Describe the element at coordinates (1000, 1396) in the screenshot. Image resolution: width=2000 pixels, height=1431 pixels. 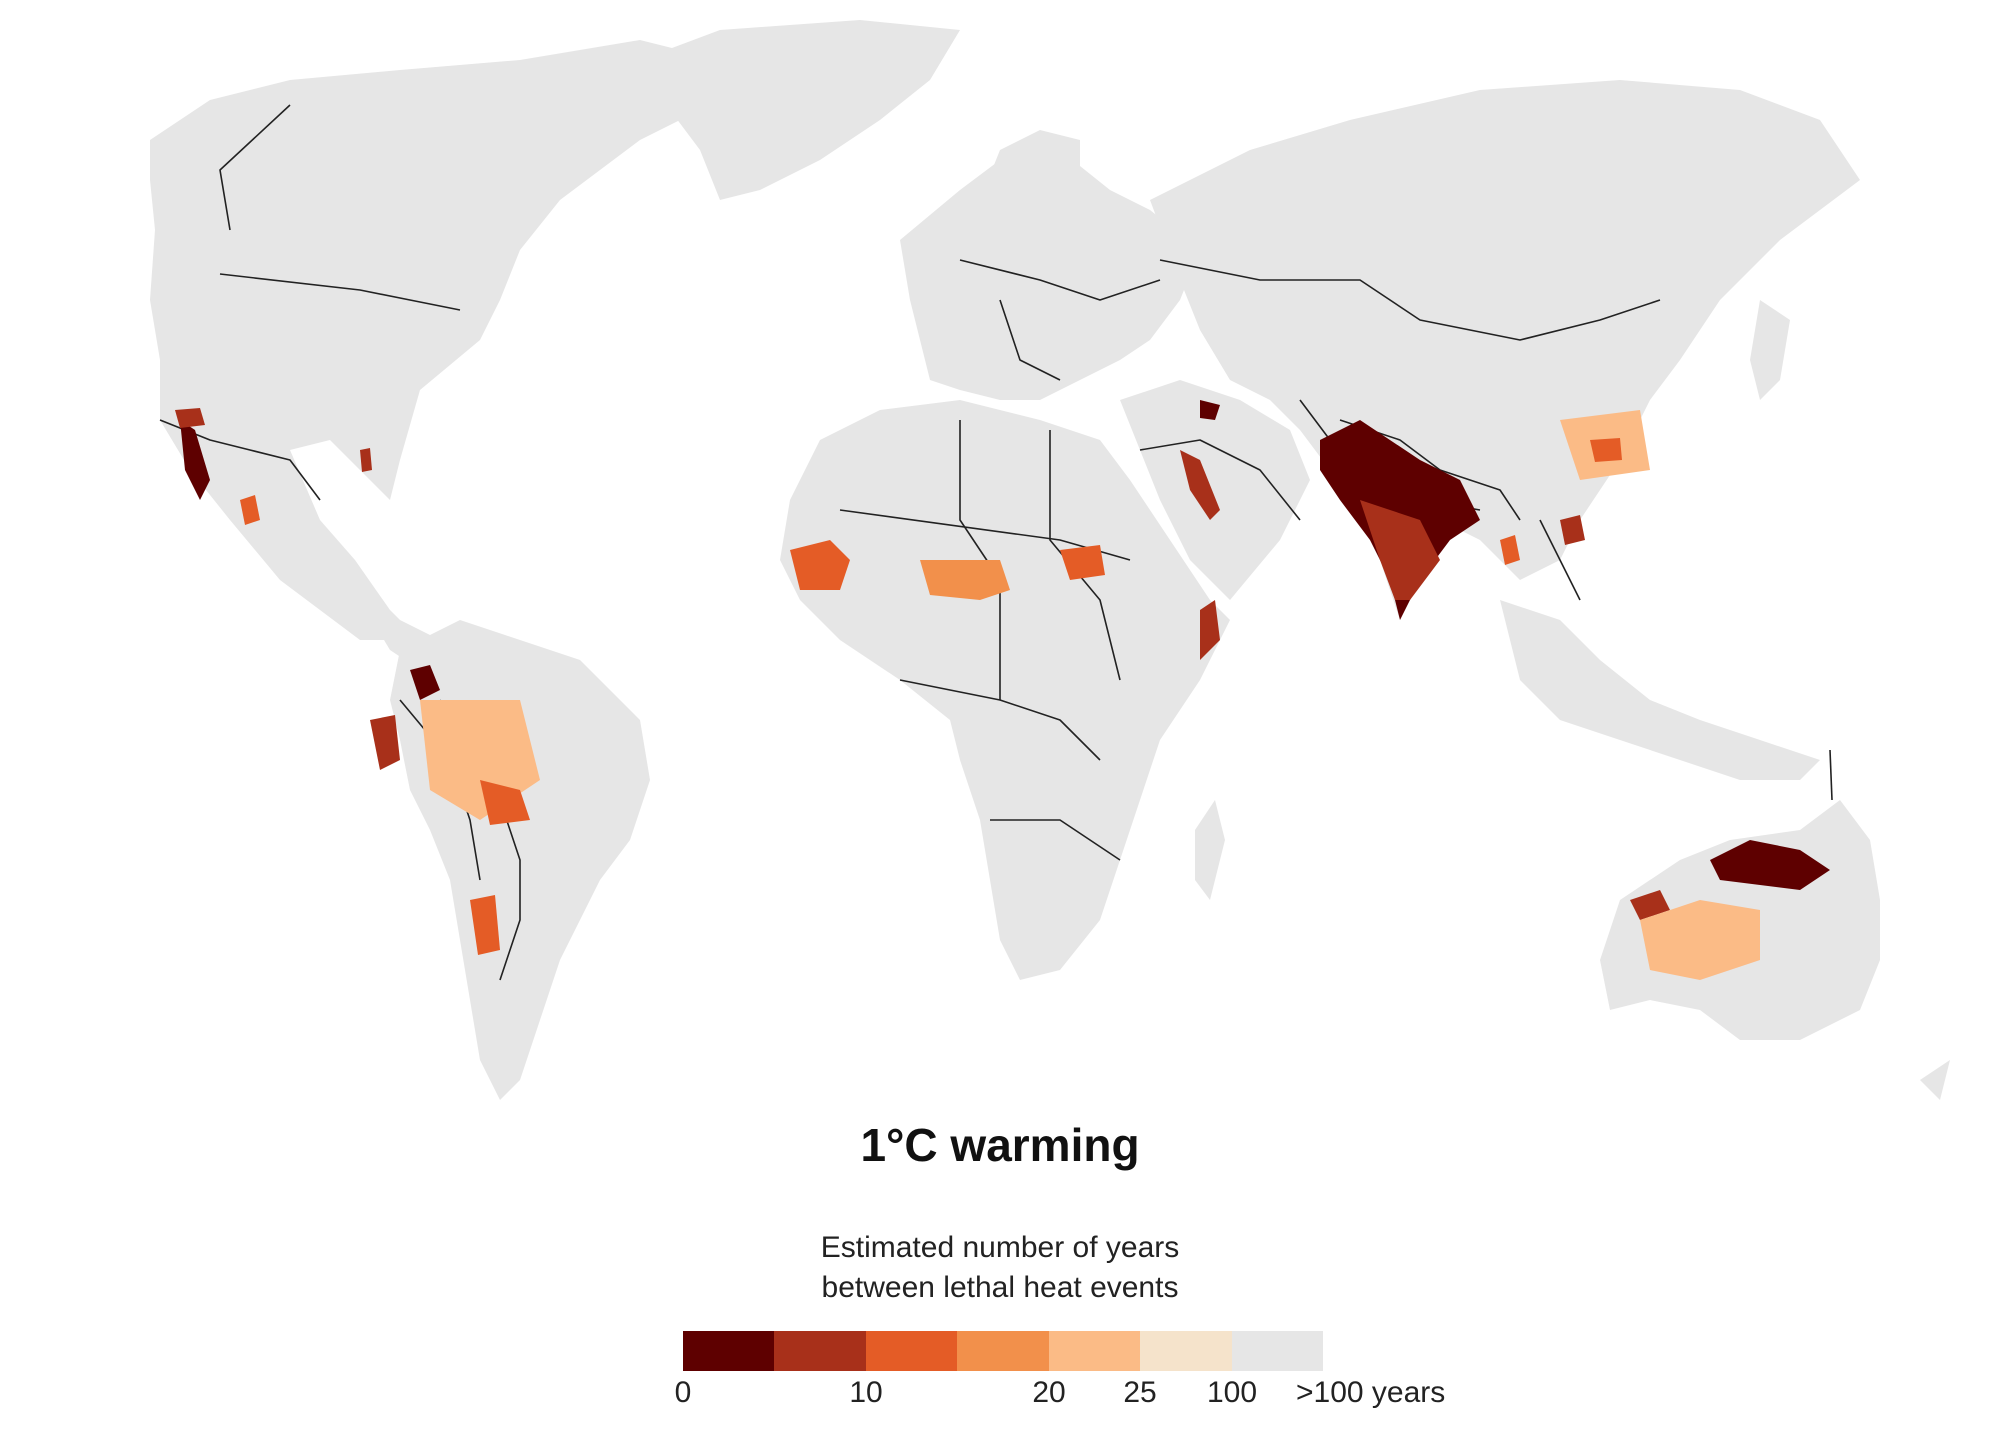
I see `legend-ticks: 0 10 20 25 100 >100 years` at that location.